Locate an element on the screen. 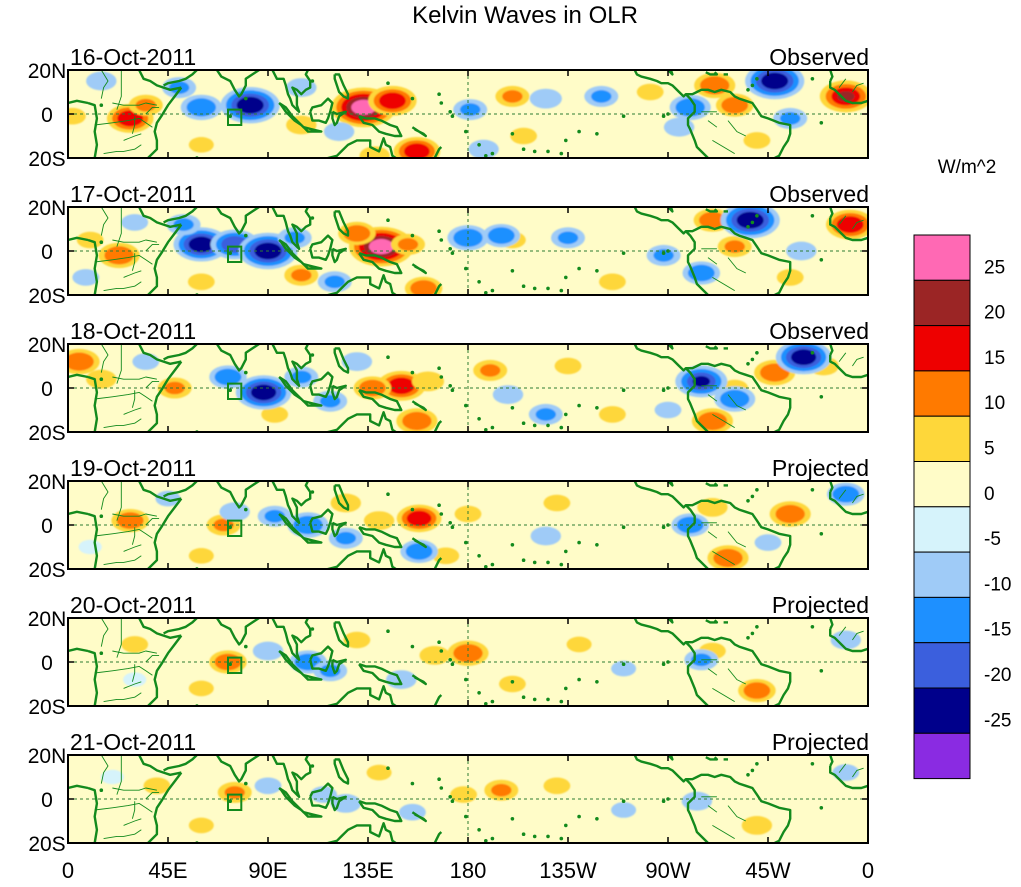 This screenshot has height=887, width=1021. map-panel: 20N 0 20S 20-Oct-2011 Projected is located at coordinates (448, 655).